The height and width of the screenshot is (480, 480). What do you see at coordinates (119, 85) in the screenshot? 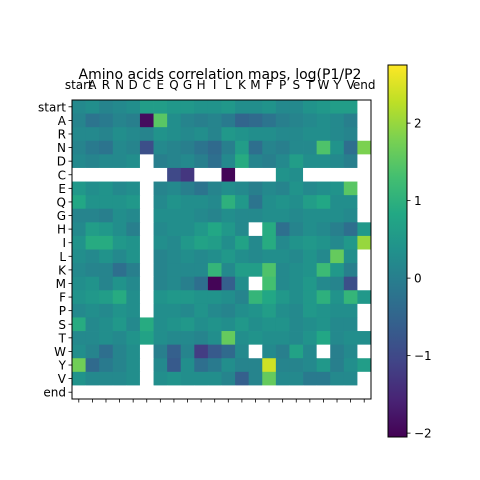
I see `column-label: N` at bounding box center [119, 85].